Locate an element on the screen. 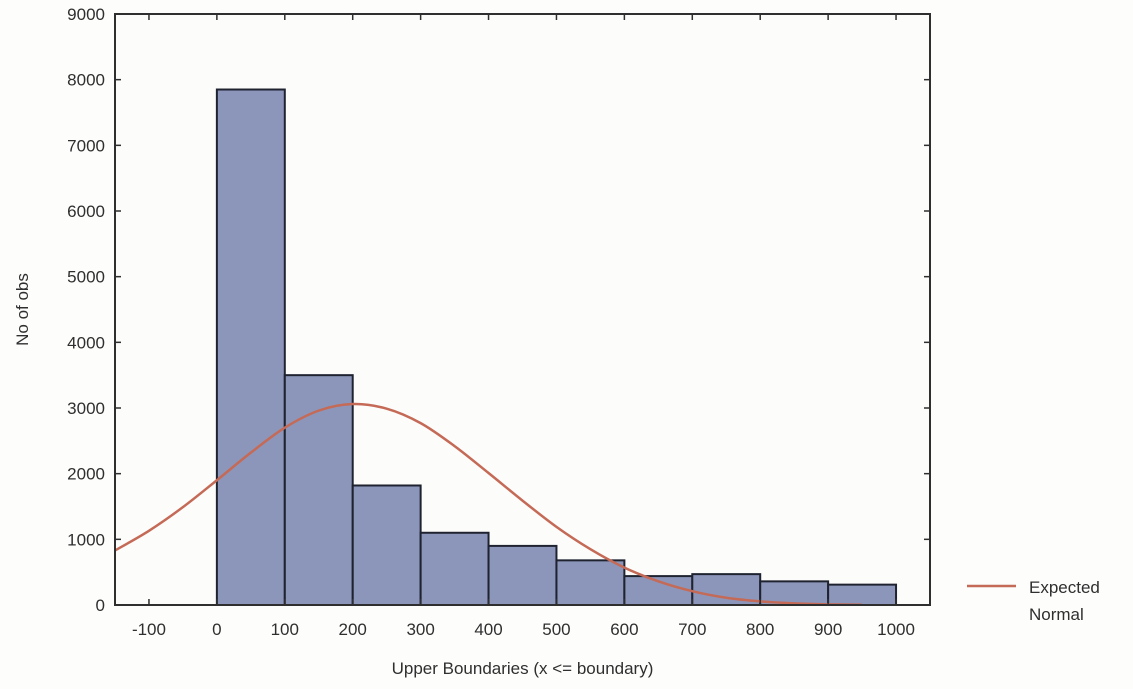 Image resolution: width=1133 pixels, height=689 pixels. y-tick-label: 6000 is located at coordinates (86, 211).